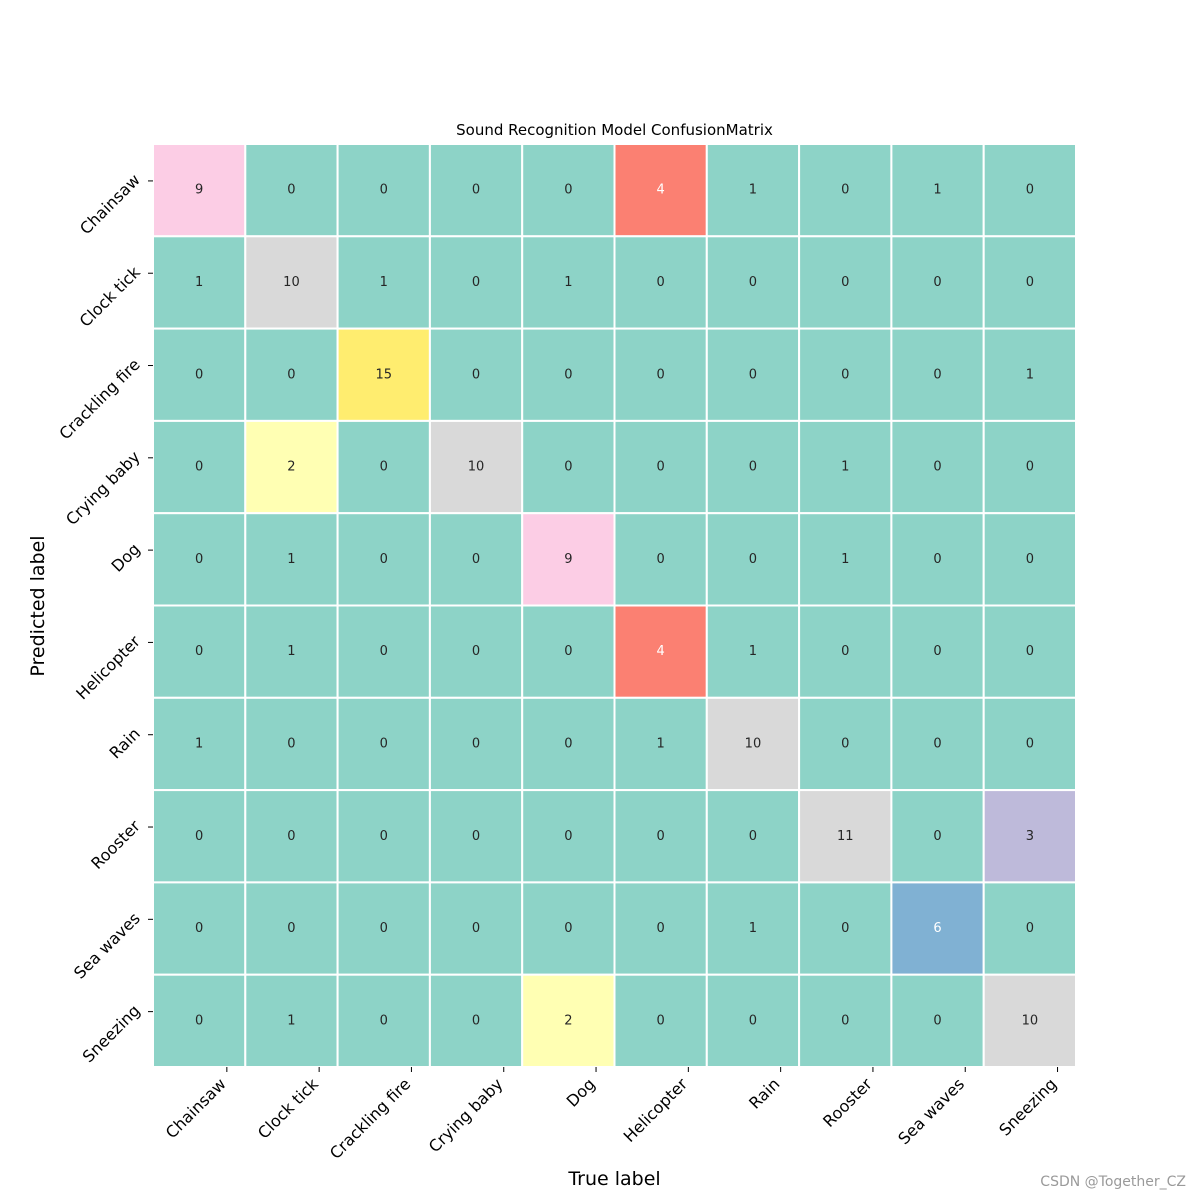 The image size is (1200, 1200). Describe the element at coordinates (614, 1179) in the screenshot. I see `x-axis-label: True label` at that location.